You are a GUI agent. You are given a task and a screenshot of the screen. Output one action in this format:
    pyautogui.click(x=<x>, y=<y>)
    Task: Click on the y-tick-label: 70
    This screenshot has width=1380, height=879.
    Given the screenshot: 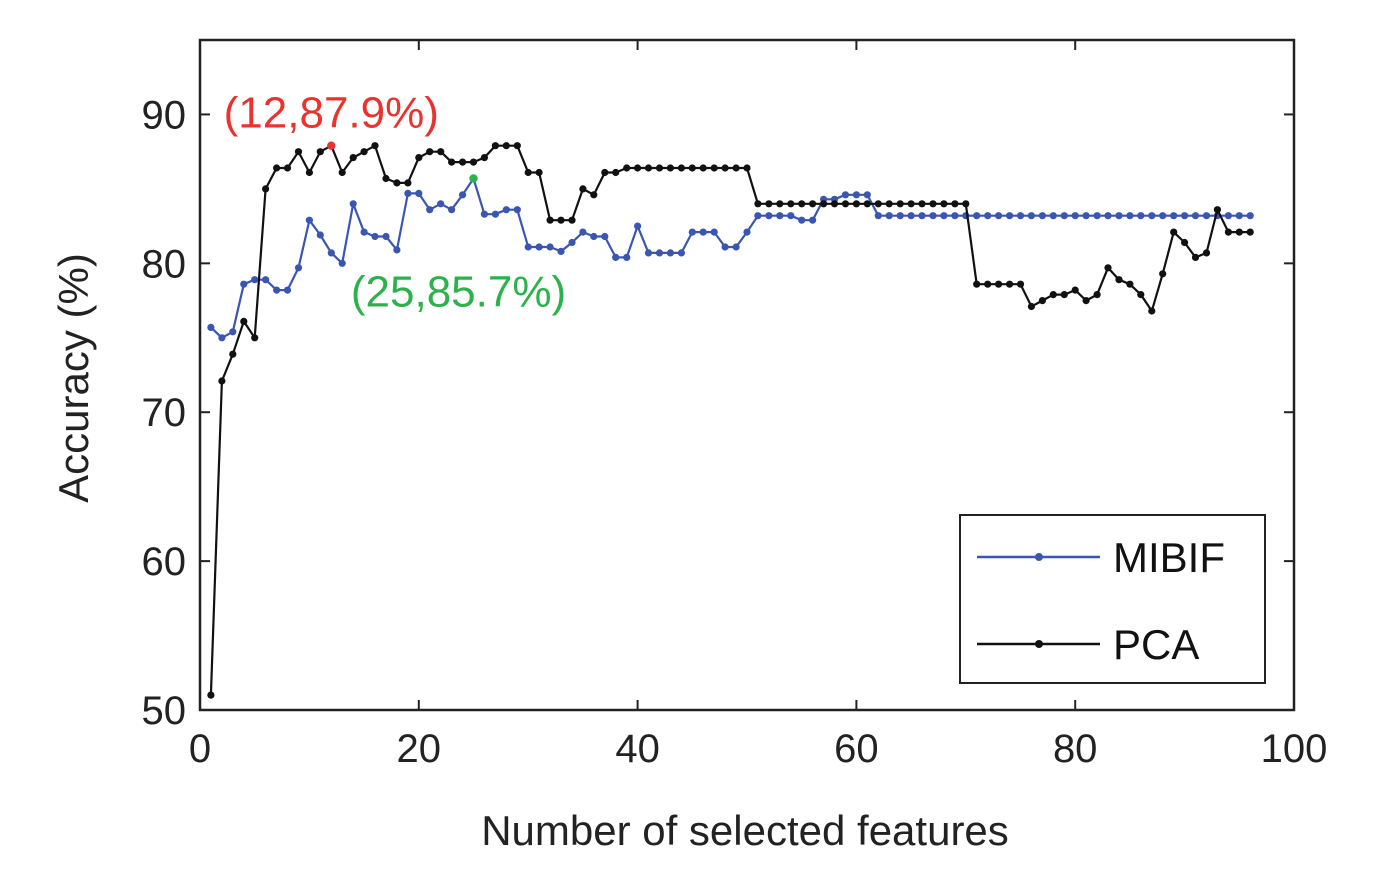 What is the action you would take?
    pyautogui.click(x=164, y=413)
    